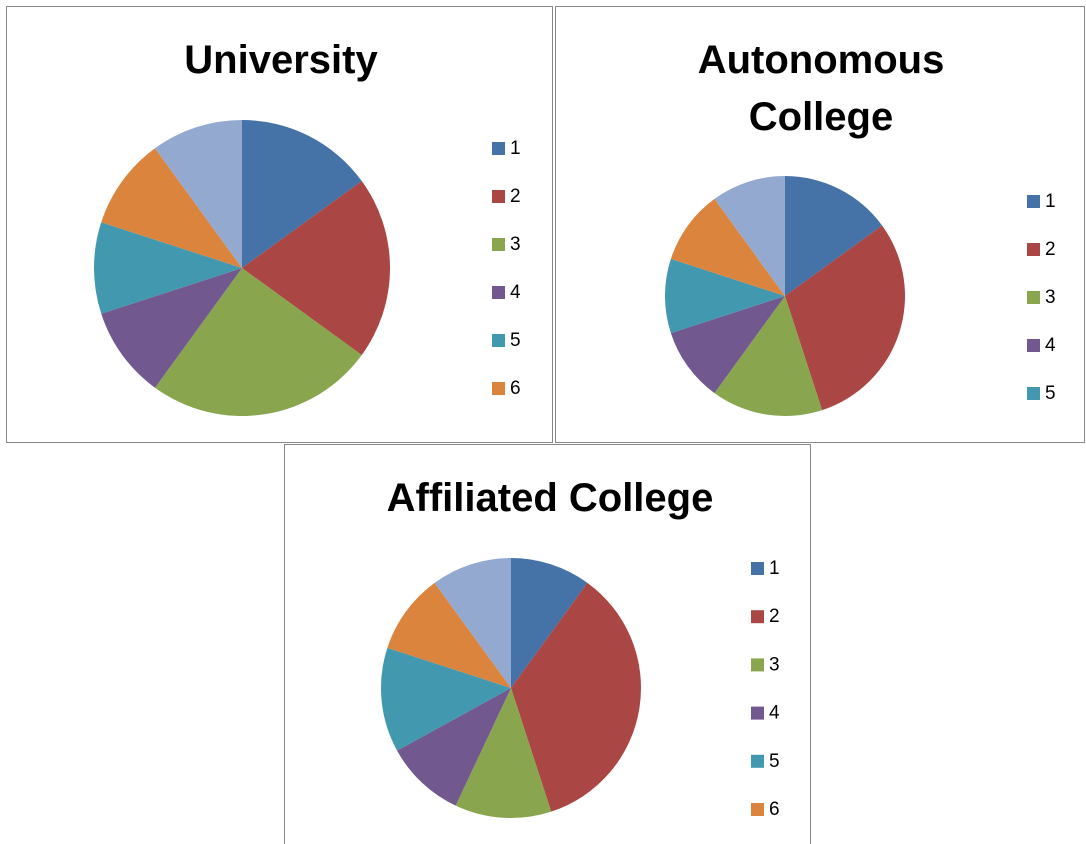 This screenshot has height=844, width=1086. Describe the element at coordinates (281, 60) in the screenshot. I see `chart-title: University` at that location.